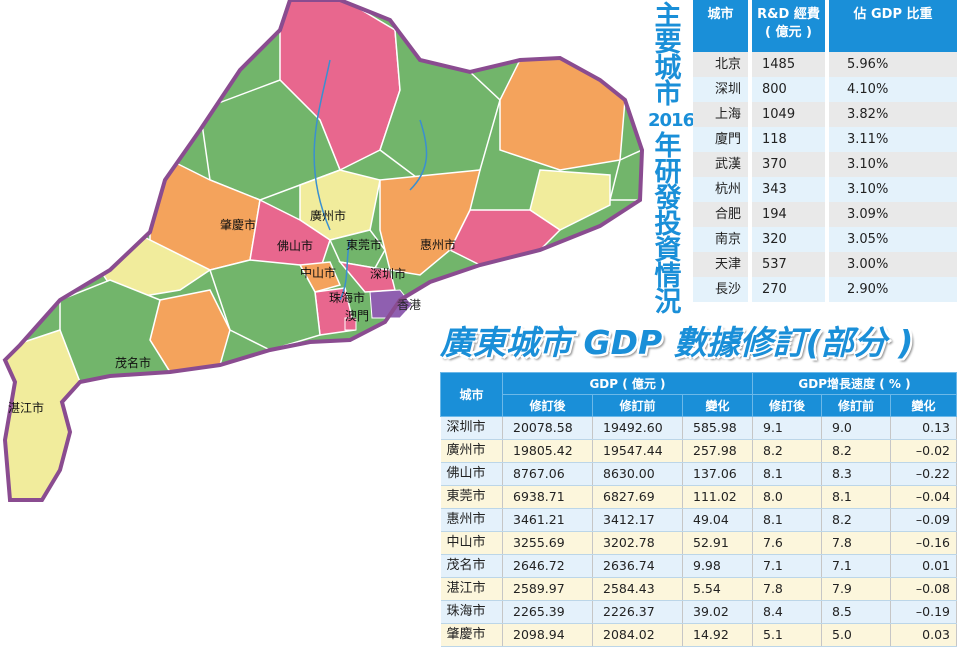 Image resolution: width=959 pixels, height=653 pixels. What do you see at coordinates (328, 216) in the screenshot?
I see `map-label-guangzhou: 廣州市` at bounding box center [328, 216].